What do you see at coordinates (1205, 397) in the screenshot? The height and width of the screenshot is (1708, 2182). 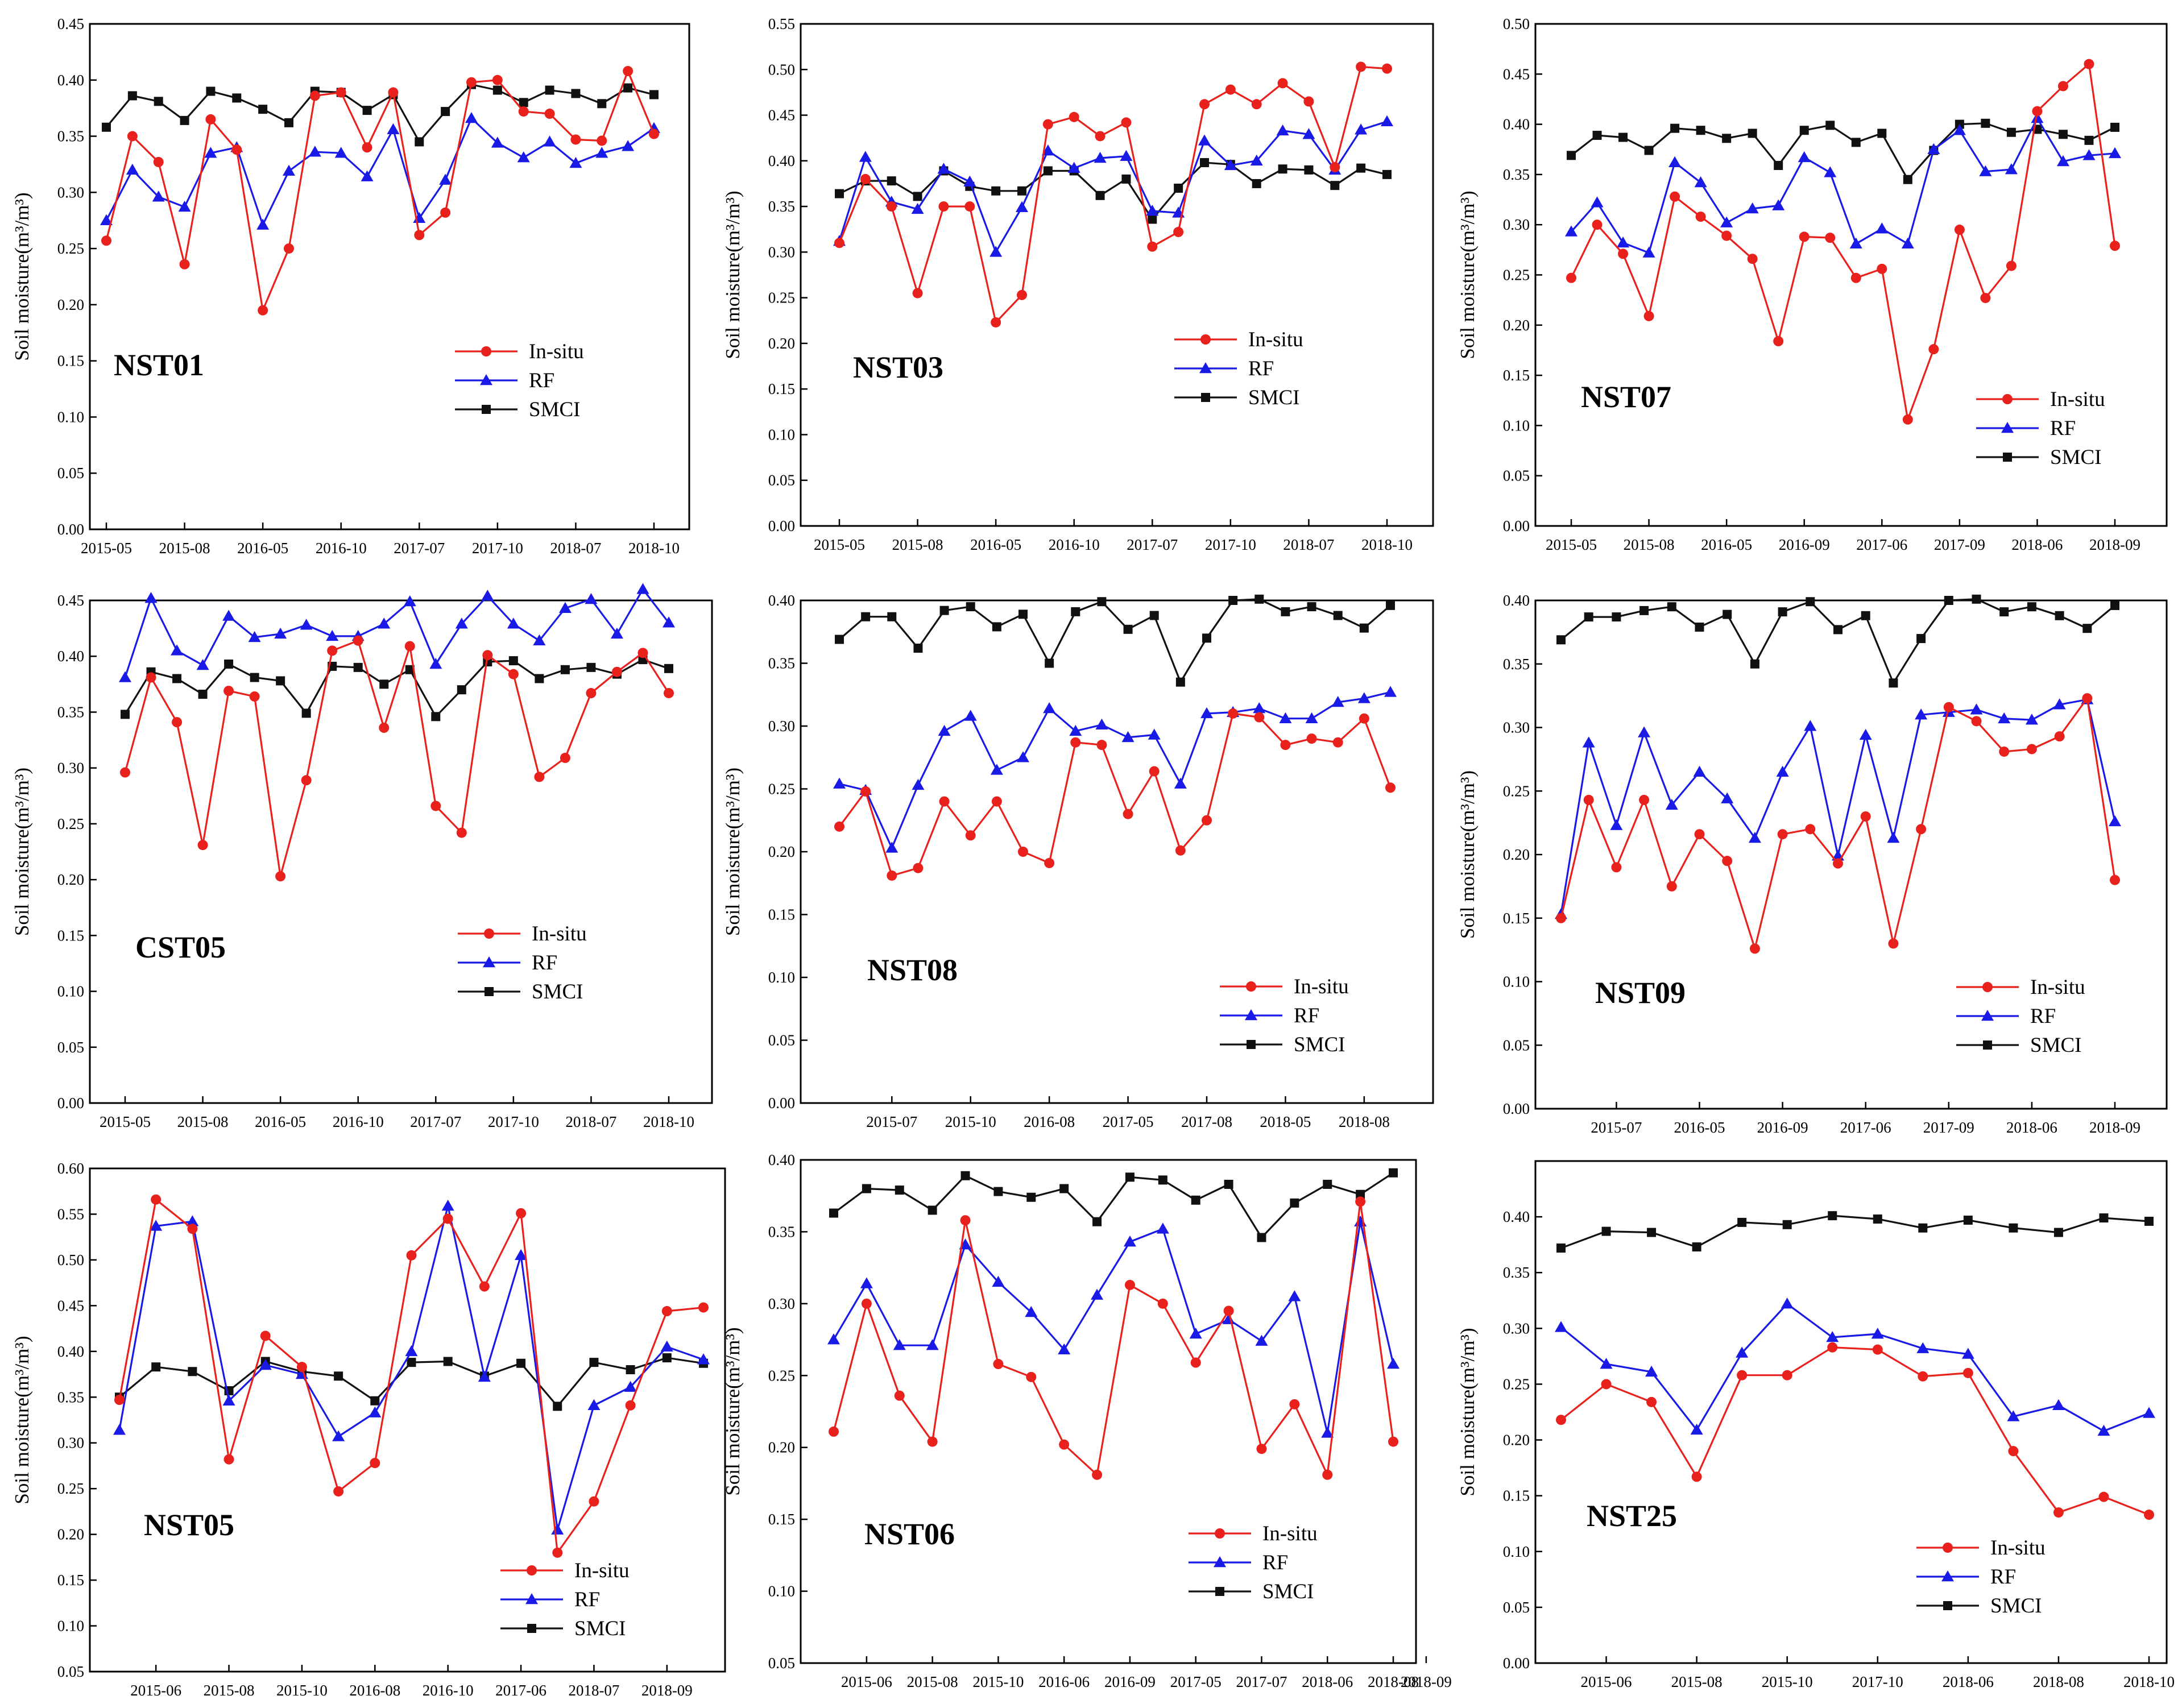 I see `legend-marker-smci` at bounding box center [1205, 397].